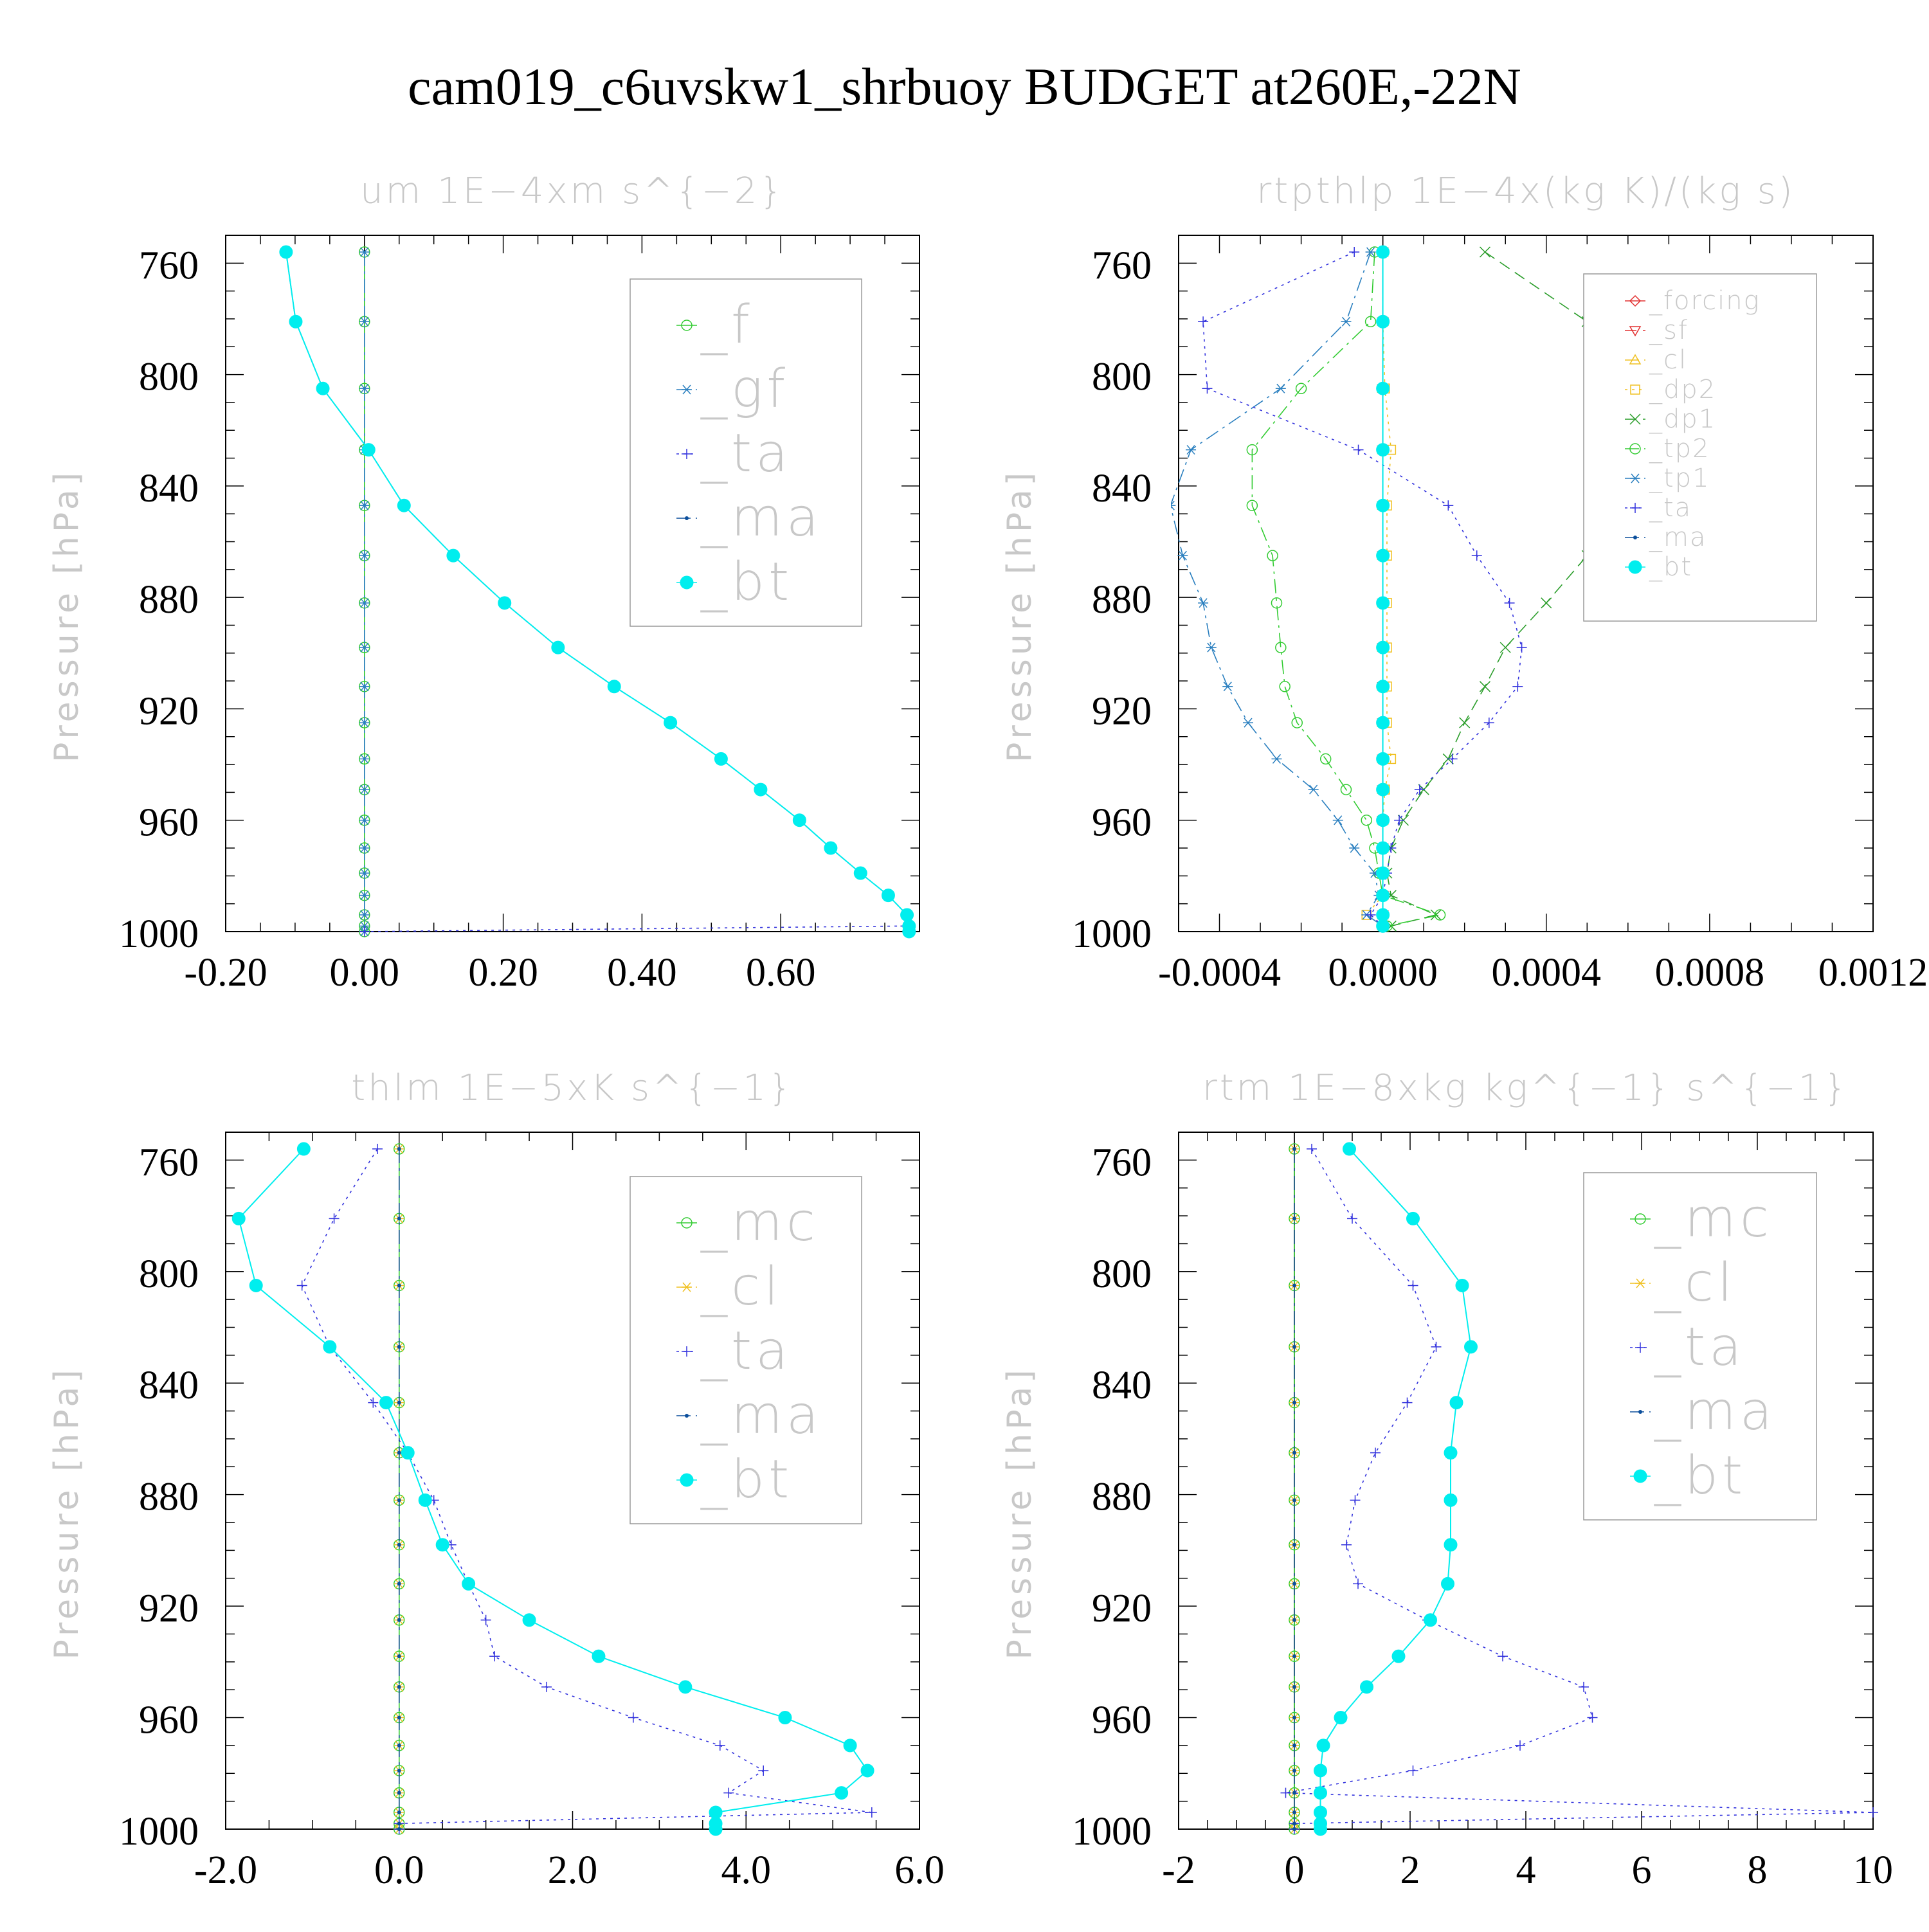  What do you see at coordinates (1395, 1488) in the screenshot?
I see `series-line_bt` at bounding box center [1395, 1488].